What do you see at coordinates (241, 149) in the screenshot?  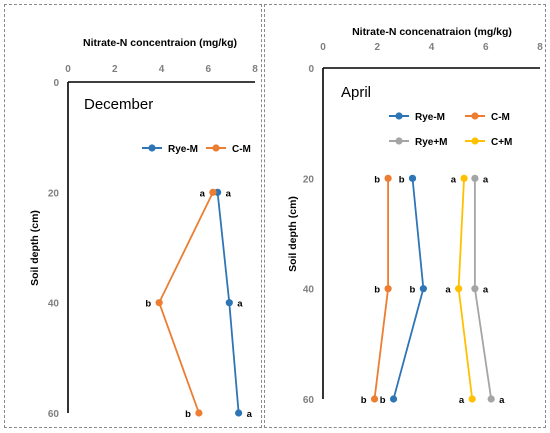 I see `december-legend-label: C-M` at bounding box center [241, 149].